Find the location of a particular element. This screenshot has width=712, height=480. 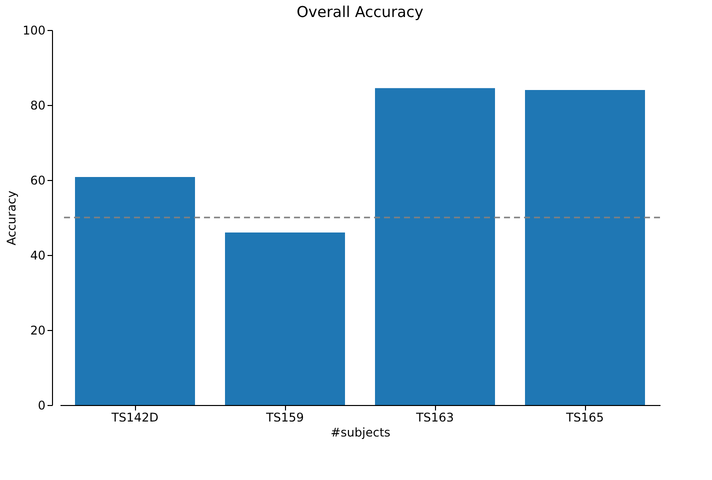

chart-title: Overall Accuracy is located at coordinates (360, 12).